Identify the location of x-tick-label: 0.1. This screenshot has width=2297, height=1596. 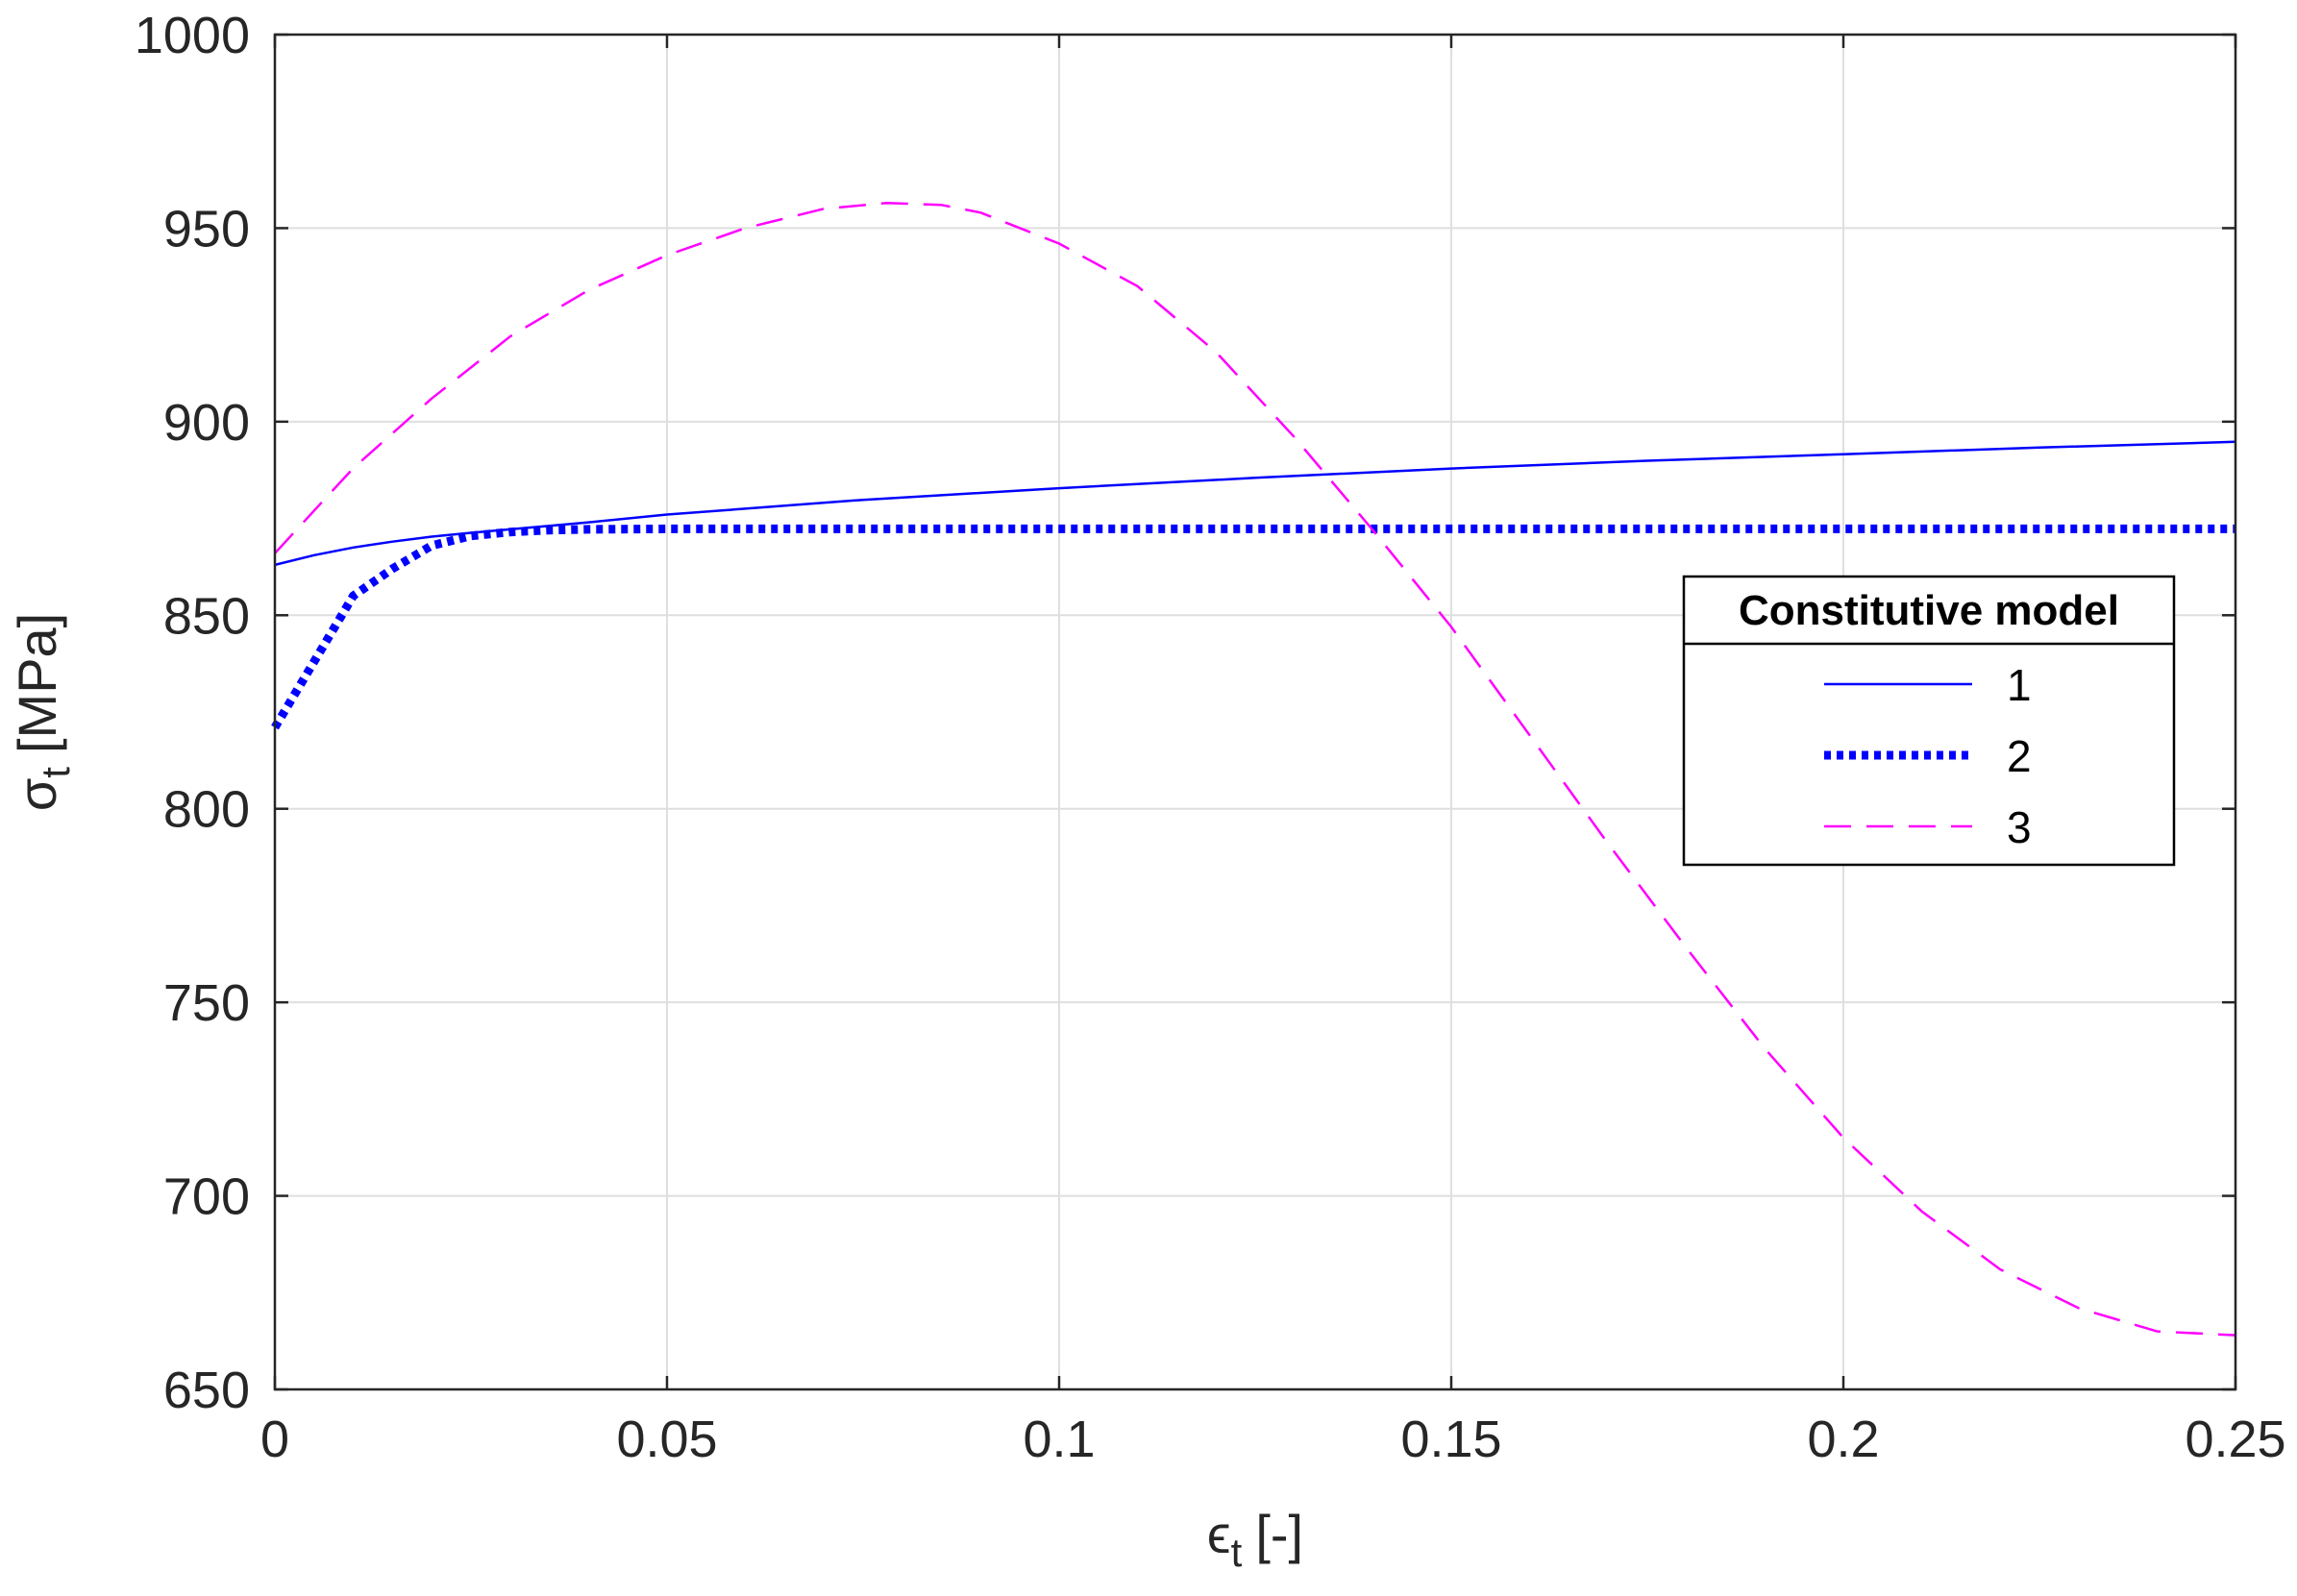
(1059, 1439).